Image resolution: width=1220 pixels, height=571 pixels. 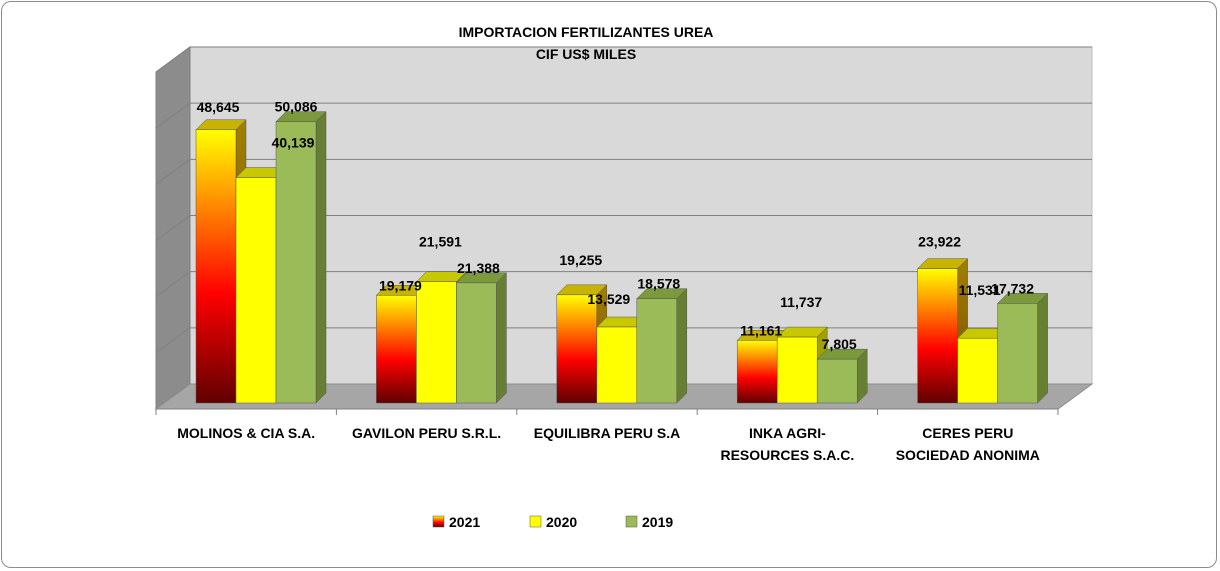 What do you see at coordinates (607, 433) in the screenshot?
I see `category-label-2: EQUILIBRA PERU S.A` at bounding box center [607, 433].